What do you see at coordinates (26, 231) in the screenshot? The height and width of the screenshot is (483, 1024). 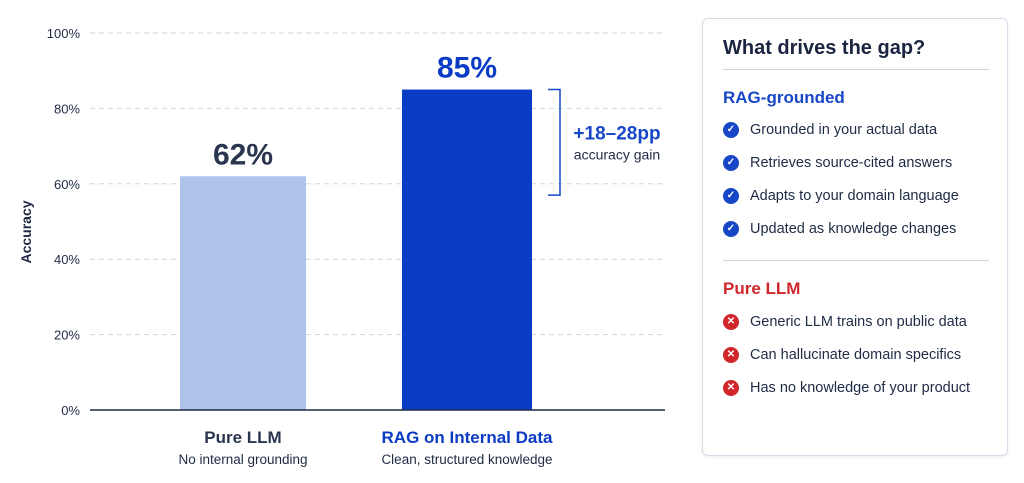 I see `y-axis-label: Accuracy` at bounding box center [26, 231].